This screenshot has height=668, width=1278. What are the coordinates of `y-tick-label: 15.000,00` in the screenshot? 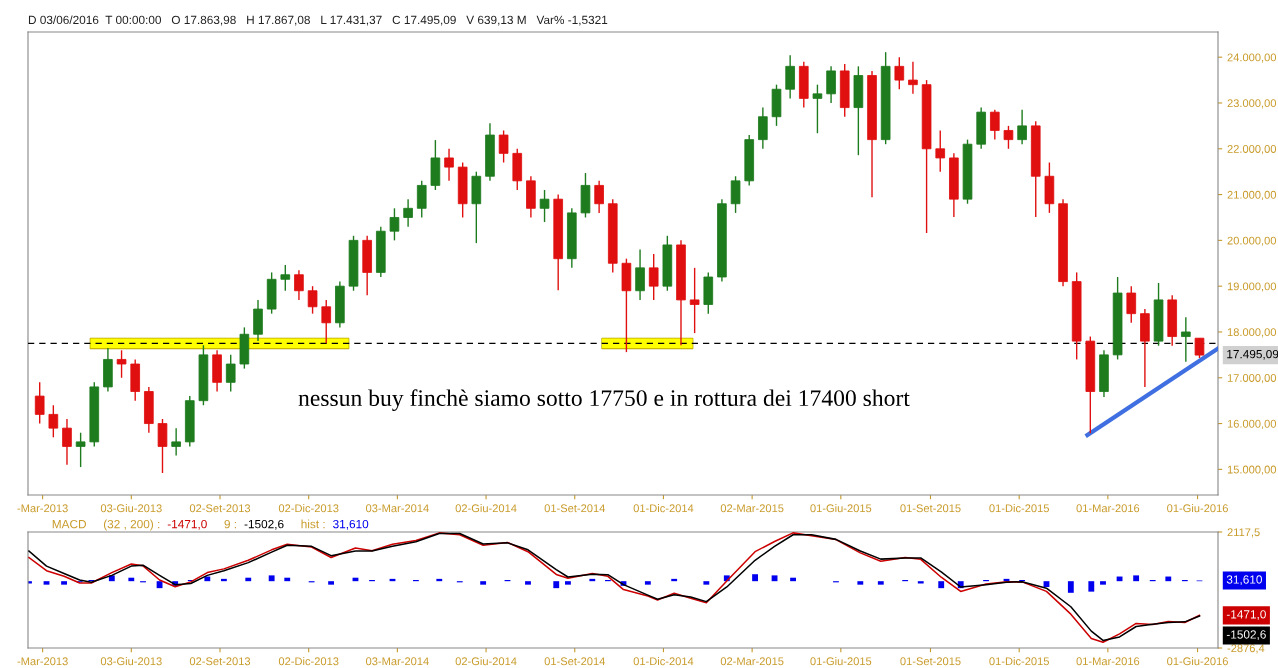 It's located at (1252, 470).